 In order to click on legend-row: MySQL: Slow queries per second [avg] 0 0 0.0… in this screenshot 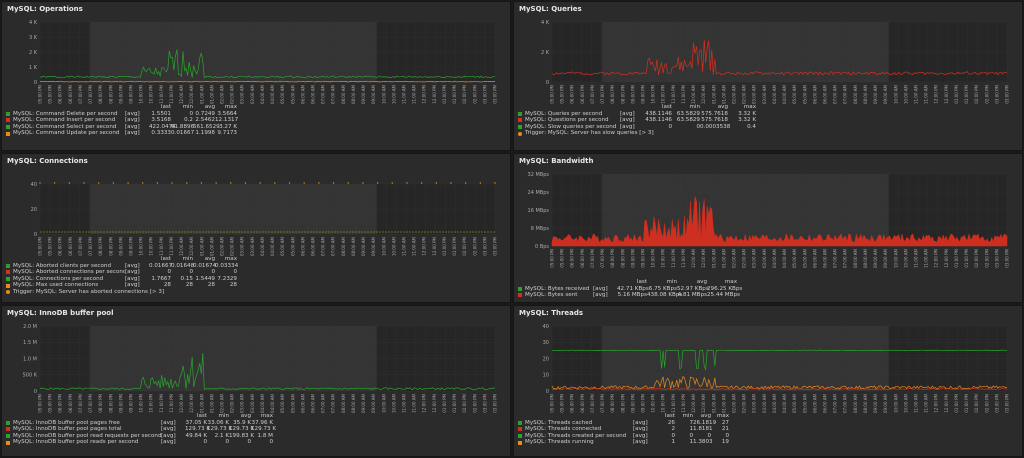, I will do `click(637, 127)`.